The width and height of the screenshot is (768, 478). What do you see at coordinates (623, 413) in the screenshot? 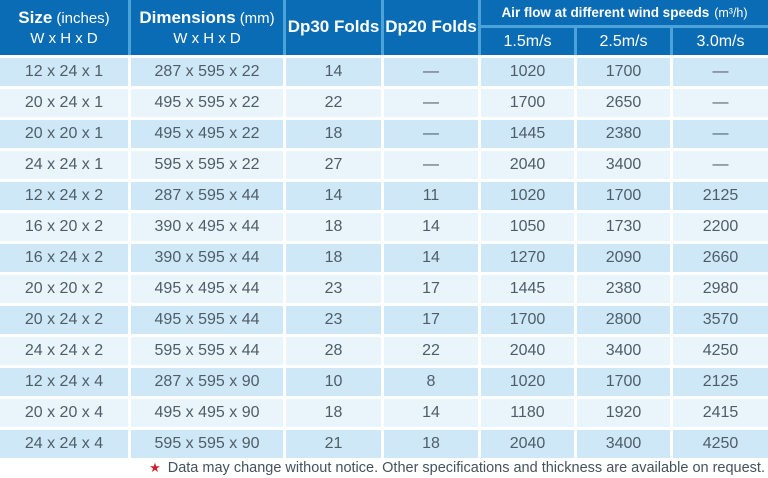
I see `cell-airflow-2-5: 1920` at bounding box center [623, 413].